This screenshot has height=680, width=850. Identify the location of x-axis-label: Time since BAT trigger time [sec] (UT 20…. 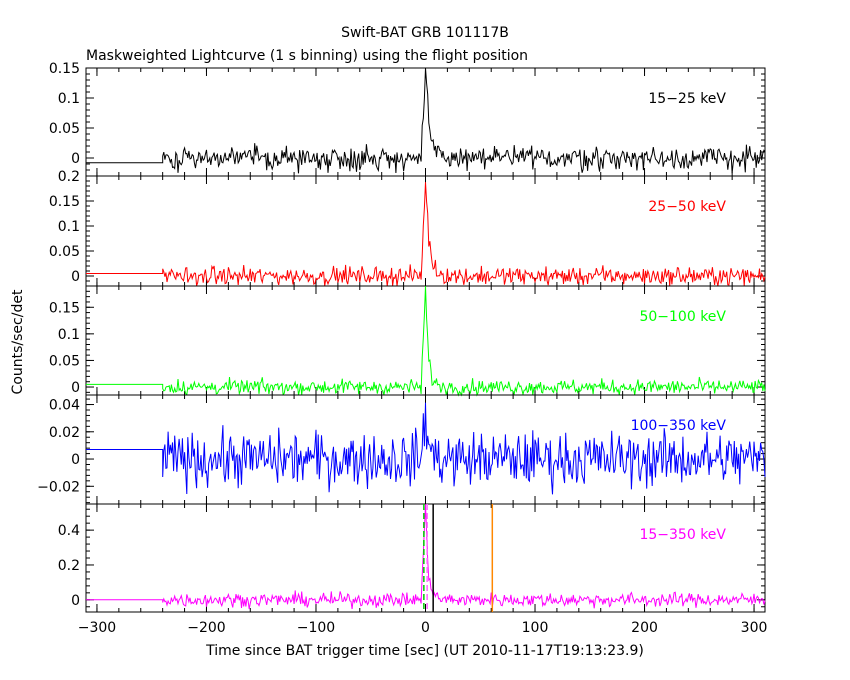
(424, 651).